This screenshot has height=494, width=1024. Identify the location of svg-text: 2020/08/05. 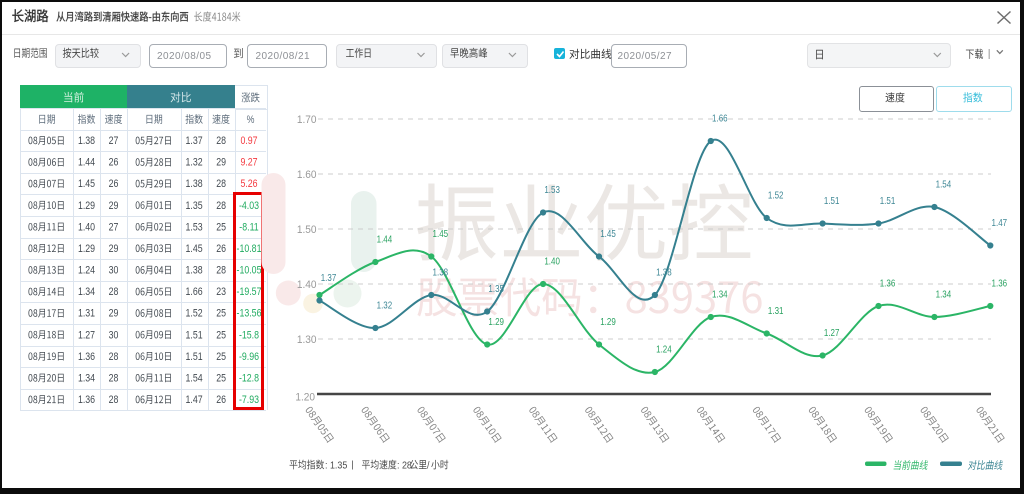
(184, 56).